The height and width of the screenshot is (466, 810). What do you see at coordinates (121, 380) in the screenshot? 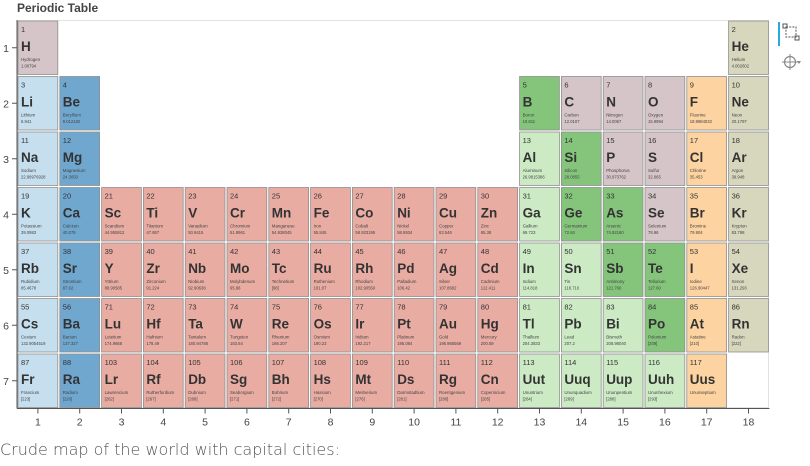
I see `element-cell-lr: 103 Lr Lawrencium [262]` at bounding box center [121, 380].